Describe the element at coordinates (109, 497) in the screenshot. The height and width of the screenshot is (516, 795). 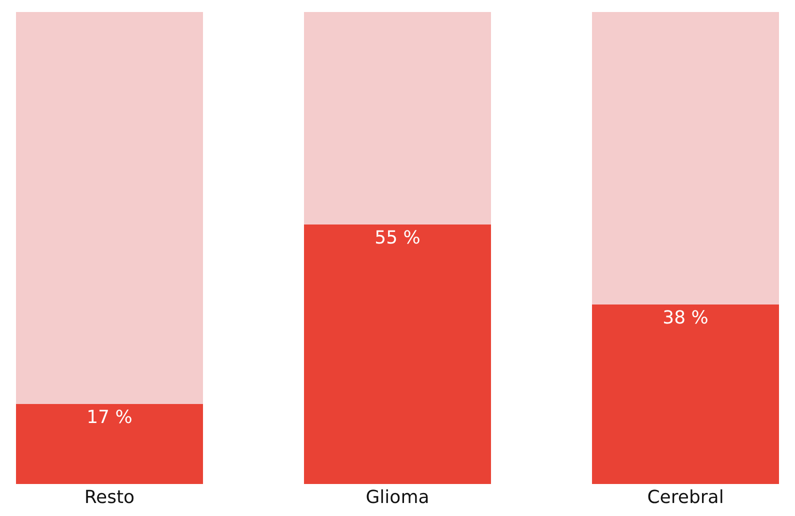
I see `x-tick-label: Resto` at that location.